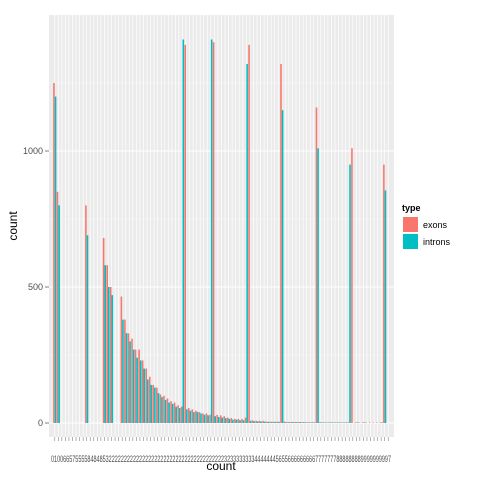  Describe the element at coordinates (13, 226) in the screenshot. I see `y-axis-label: count` at that location.